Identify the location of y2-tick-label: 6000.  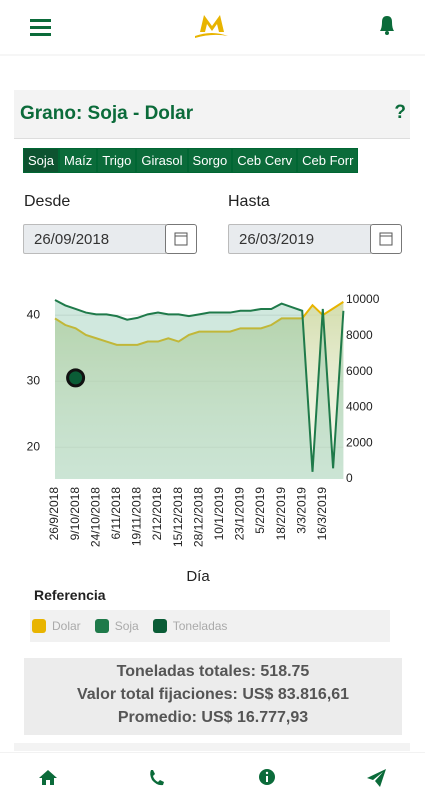
(359, 371).